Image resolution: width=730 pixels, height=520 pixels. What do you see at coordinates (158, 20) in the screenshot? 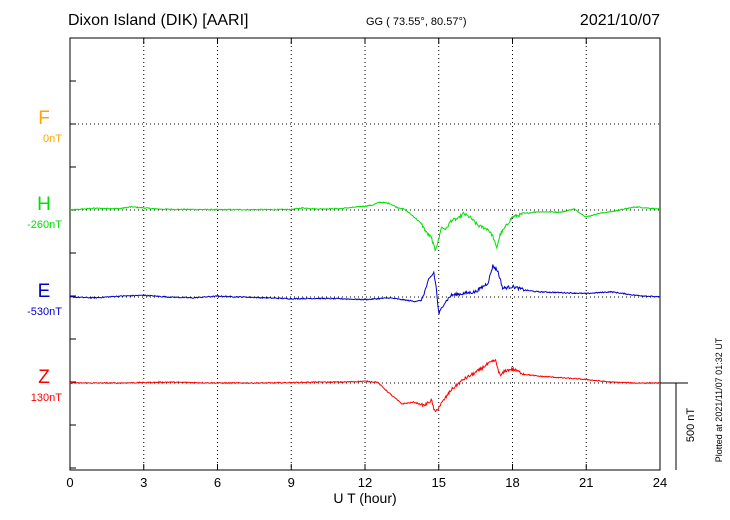
I see `station-title: Dixon Island (DIK) [AARI]` at bounding box center [158, 20].